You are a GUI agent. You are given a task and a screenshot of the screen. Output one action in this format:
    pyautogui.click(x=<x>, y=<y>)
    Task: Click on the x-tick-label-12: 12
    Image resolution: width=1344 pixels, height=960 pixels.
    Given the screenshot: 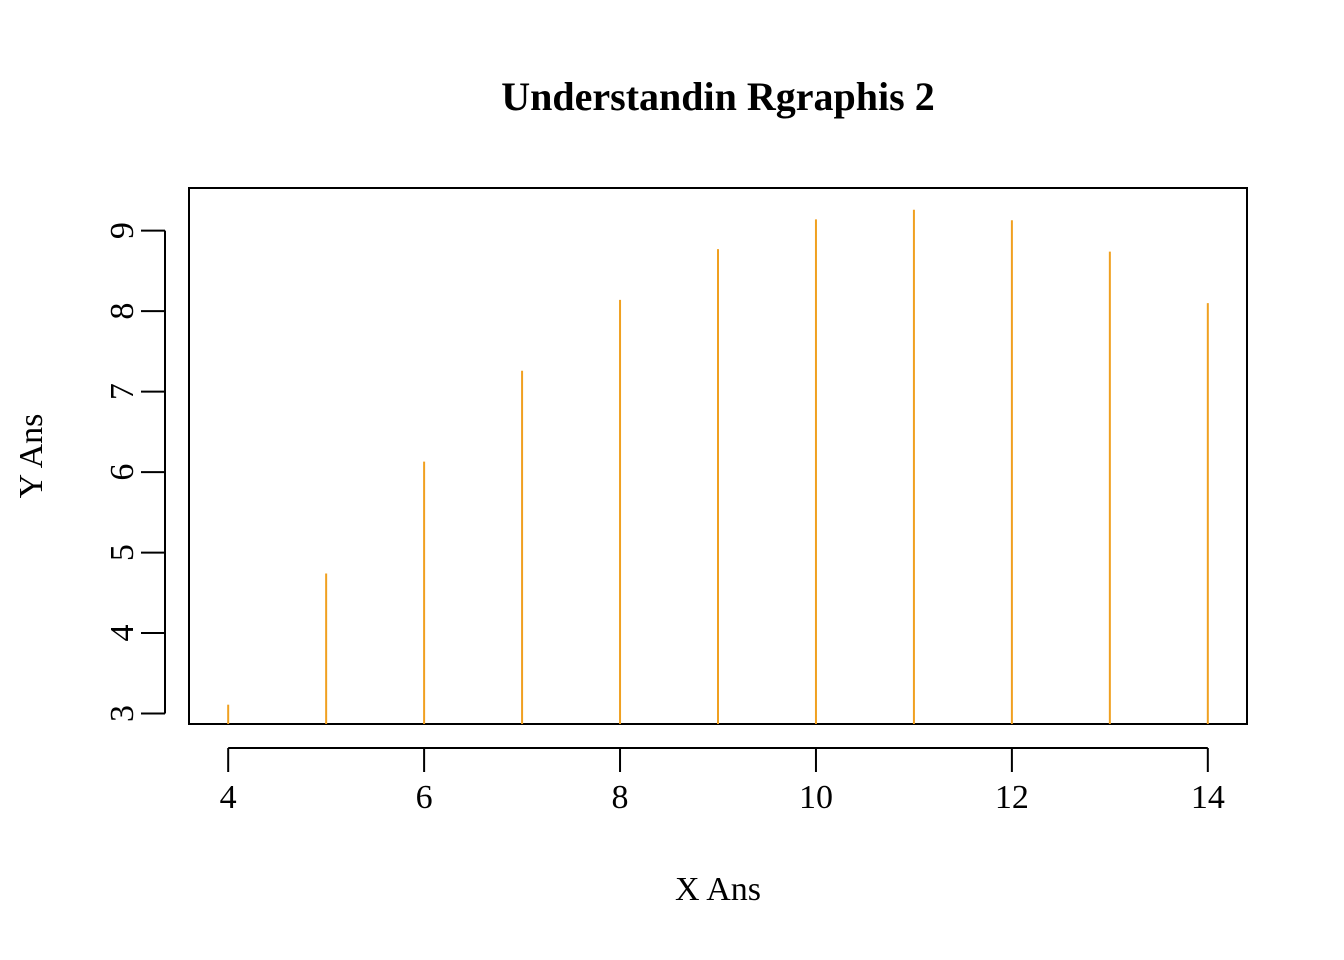 What is the action you would take?
    pyautogui.click(x=1012, y=797)
    